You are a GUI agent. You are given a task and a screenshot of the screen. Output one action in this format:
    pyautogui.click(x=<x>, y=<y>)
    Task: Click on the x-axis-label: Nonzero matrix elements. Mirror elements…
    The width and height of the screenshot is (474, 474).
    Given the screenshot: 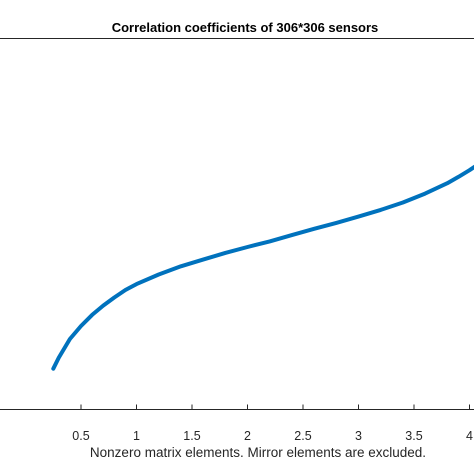 What is the action you would take?
    pyautogui.click(x=258, y=452)
    